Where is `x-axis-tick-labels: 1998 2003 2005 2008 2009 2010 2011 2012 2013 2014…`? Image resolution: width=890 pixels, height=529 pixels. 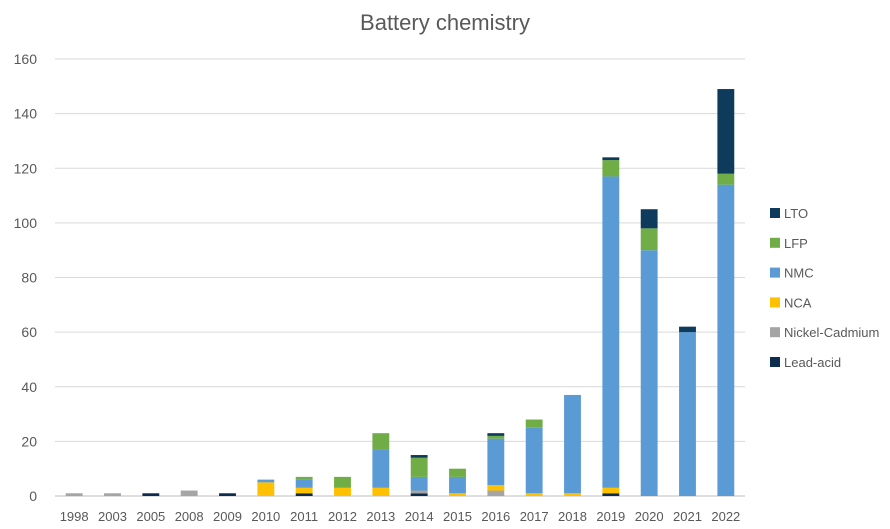 x-axis-tick-labels: 1998 2003 2005 2008 2009 2010 2011 2012 2013 2014… is located at coordinates (400, 516).